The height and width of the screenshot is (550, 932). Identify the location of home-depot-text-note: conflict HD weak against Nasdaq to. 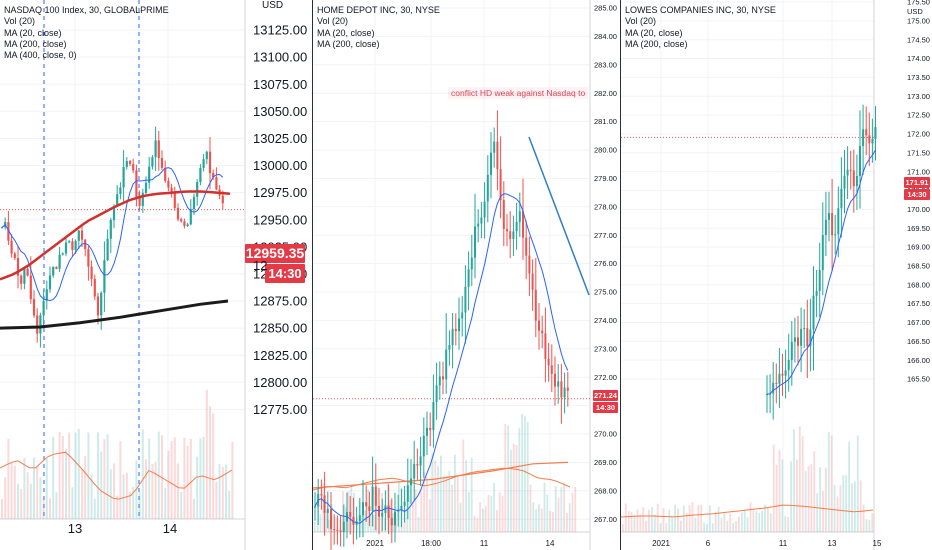
(518, 93).